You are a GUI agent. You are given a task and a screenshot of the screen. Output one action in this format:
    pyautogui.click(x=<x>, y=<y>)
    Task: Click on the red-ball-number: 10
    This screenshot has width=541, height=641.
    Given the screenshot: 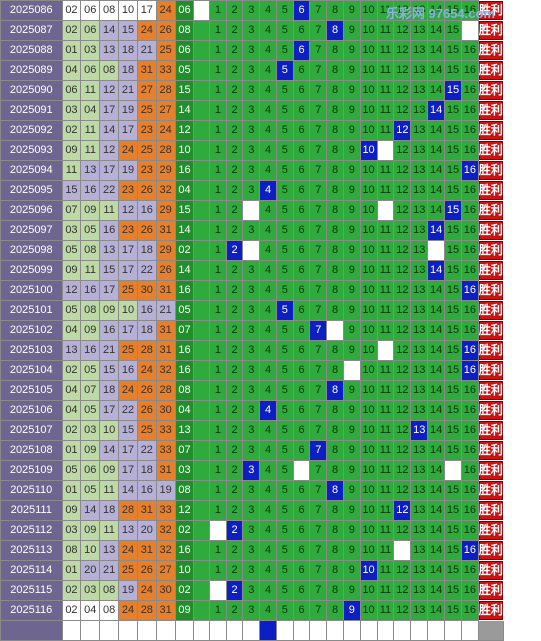 What is the action you would take?
    pyautogui.click(x=90, y=550)
    